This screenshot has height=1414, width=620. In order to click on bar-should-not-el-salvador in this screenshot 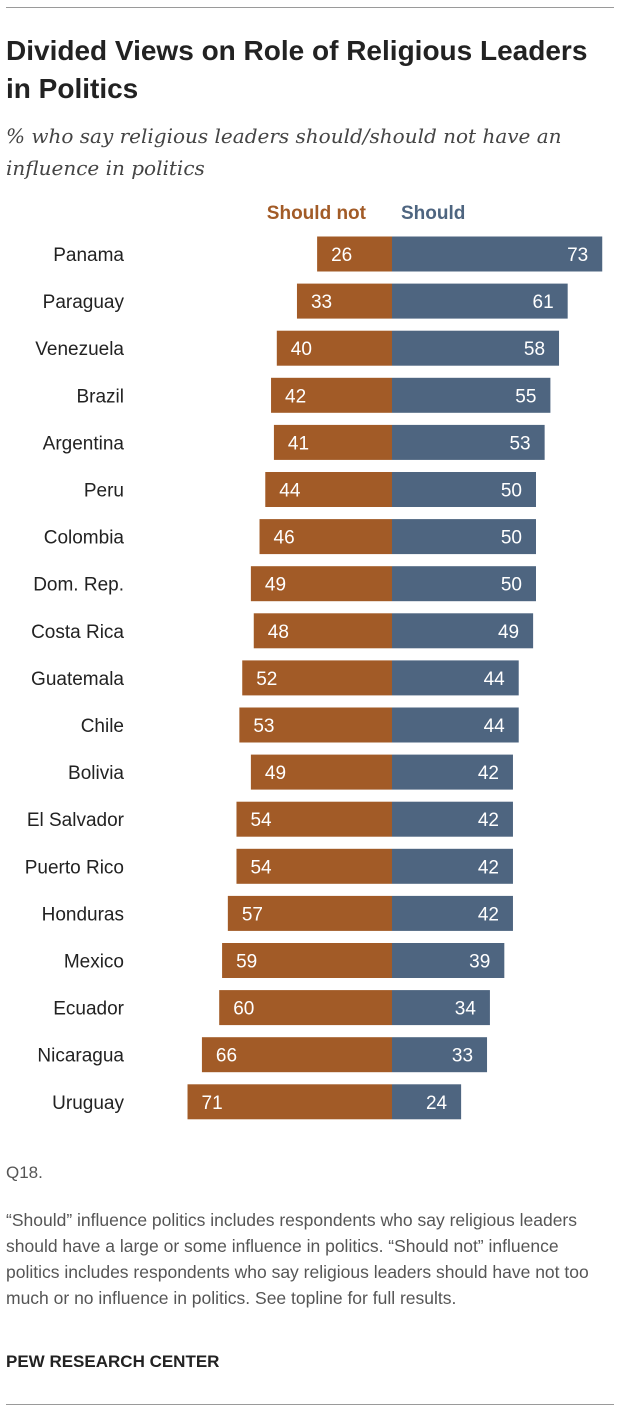, I will do `click(314, 819)`.